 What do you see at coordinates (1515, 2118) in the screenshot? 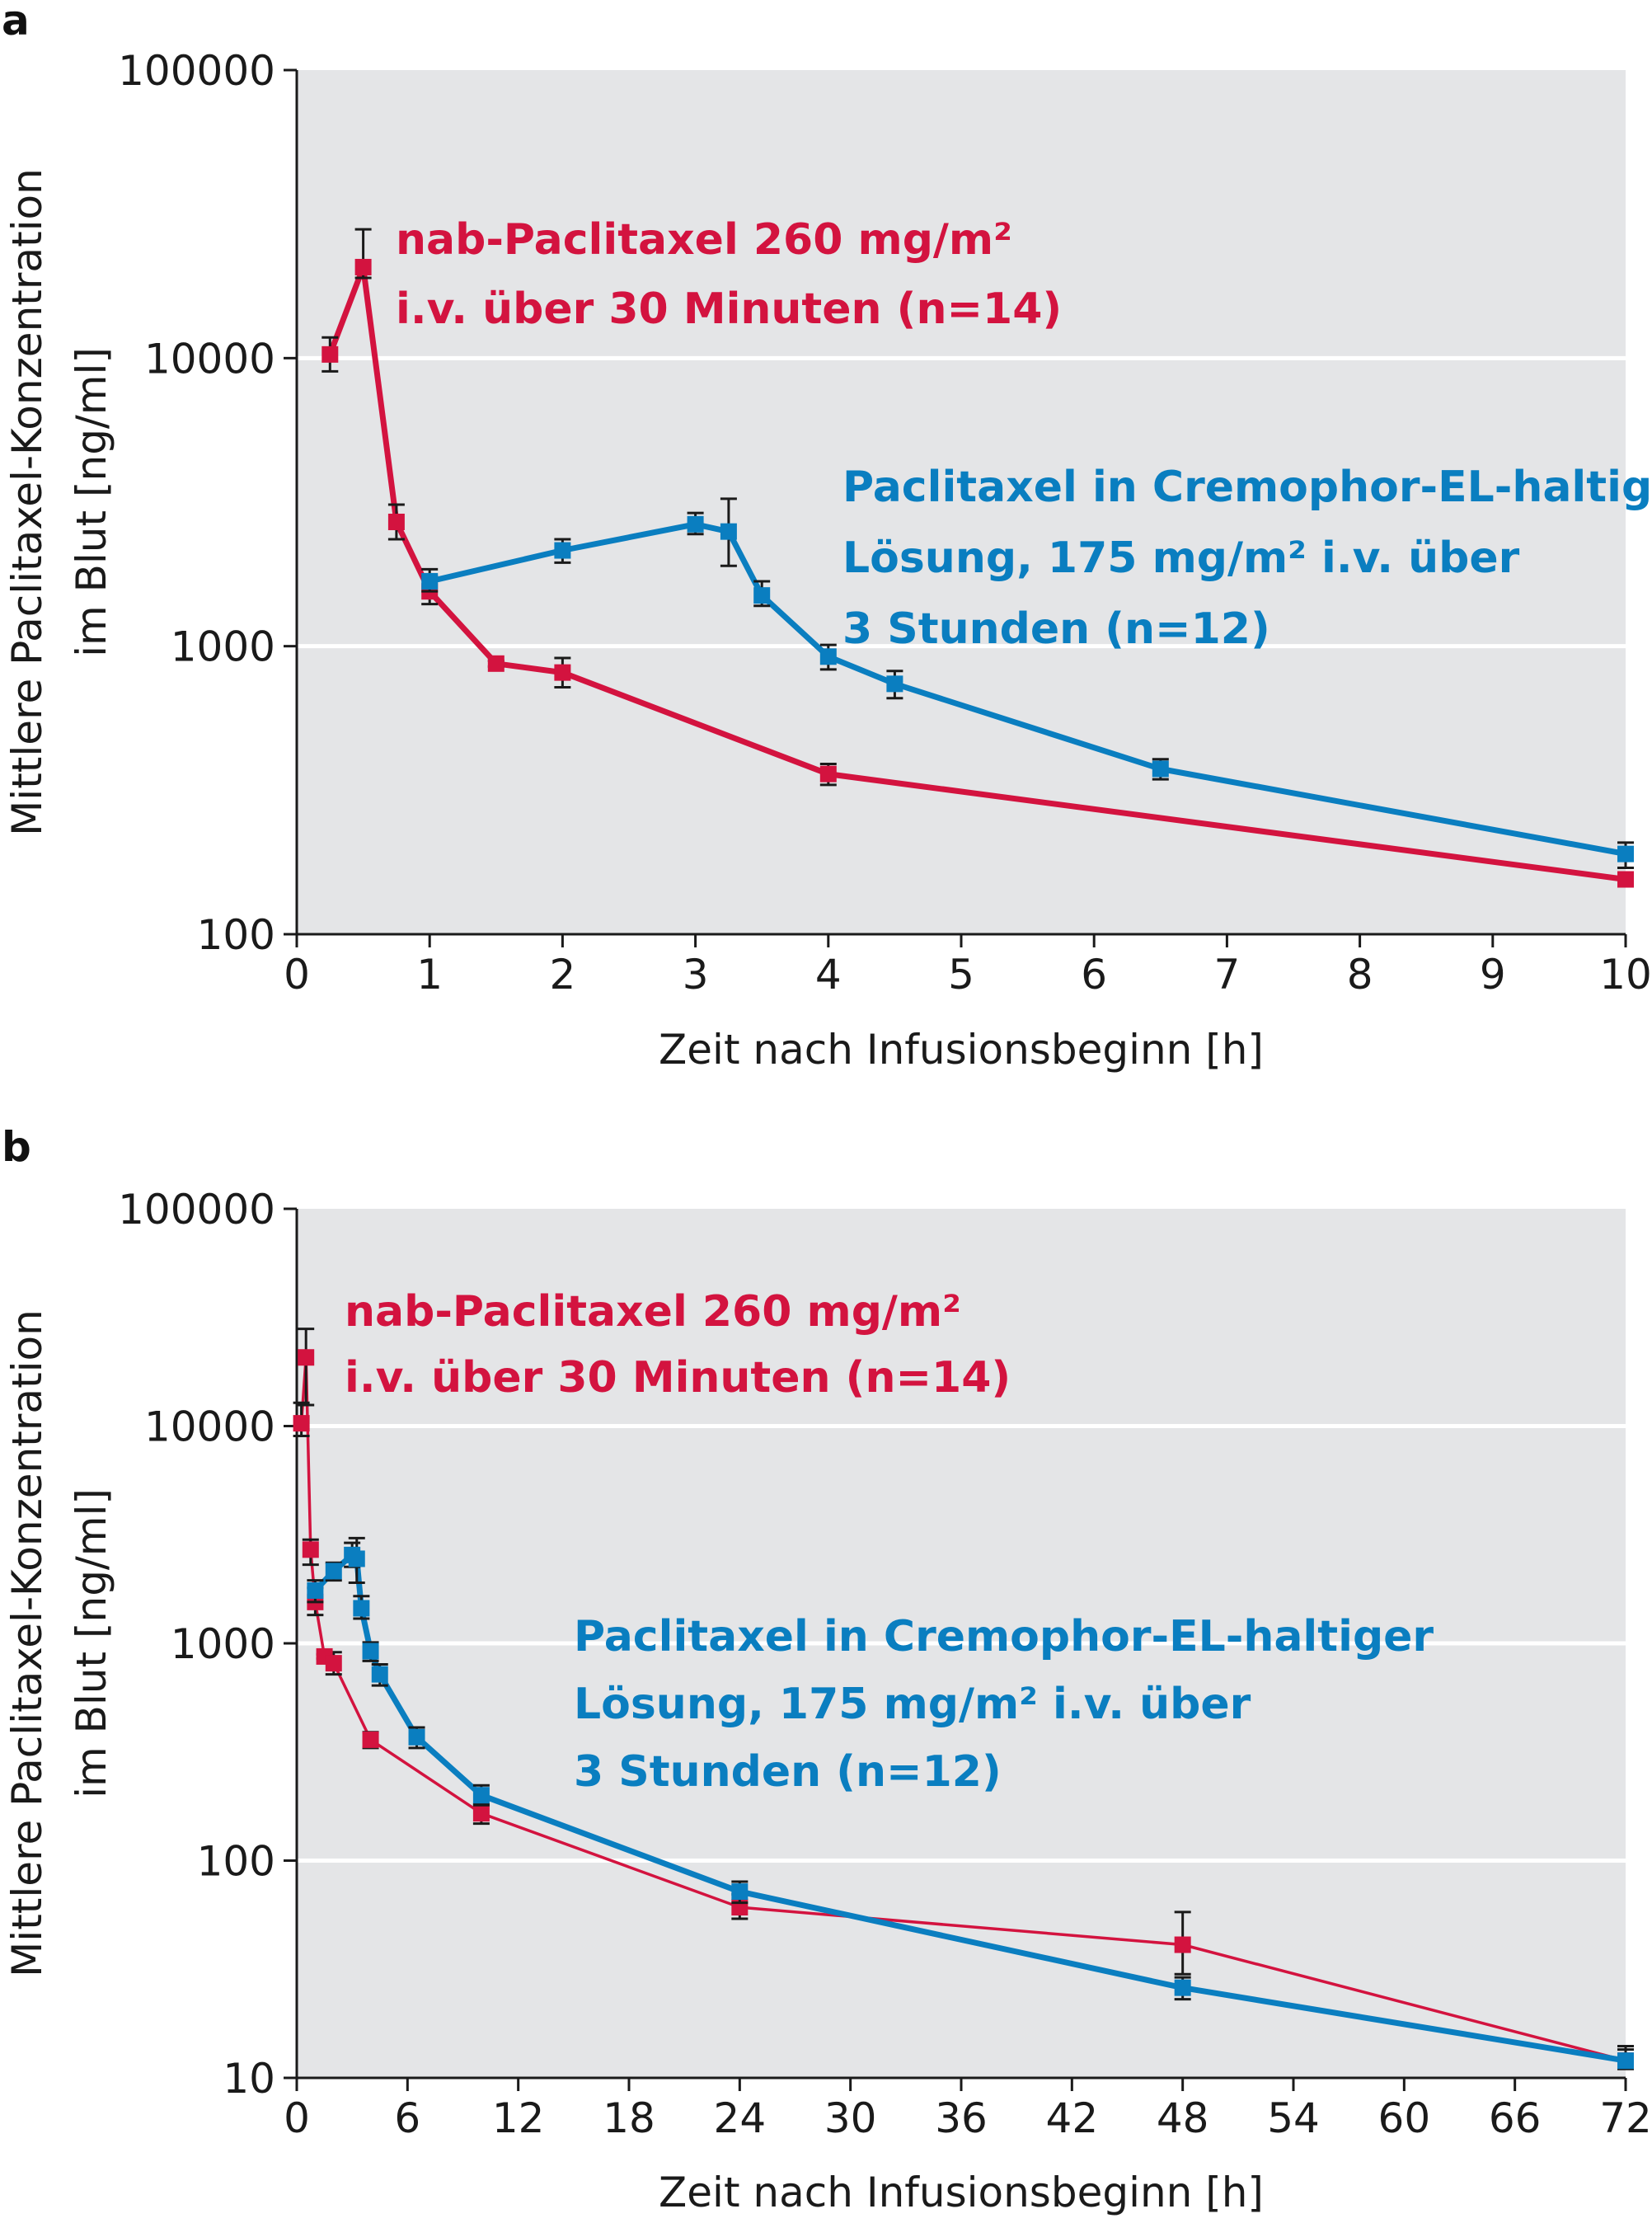
I see `x-tick-label: 66` at bounding box center [1515, 2118].